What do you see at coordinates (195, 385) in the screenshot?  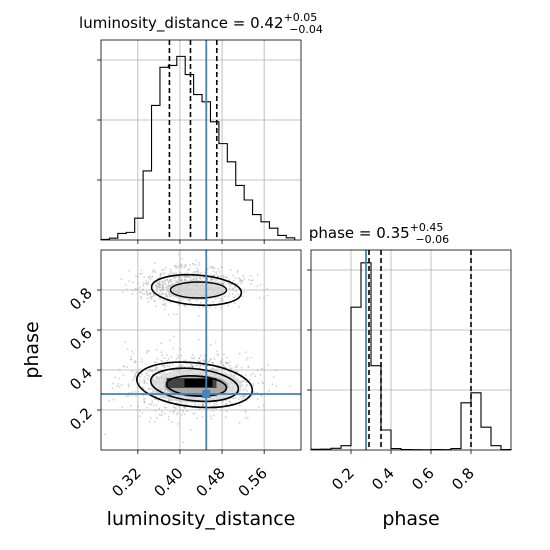 I see `contour-line` at bounding box center [195, 385].